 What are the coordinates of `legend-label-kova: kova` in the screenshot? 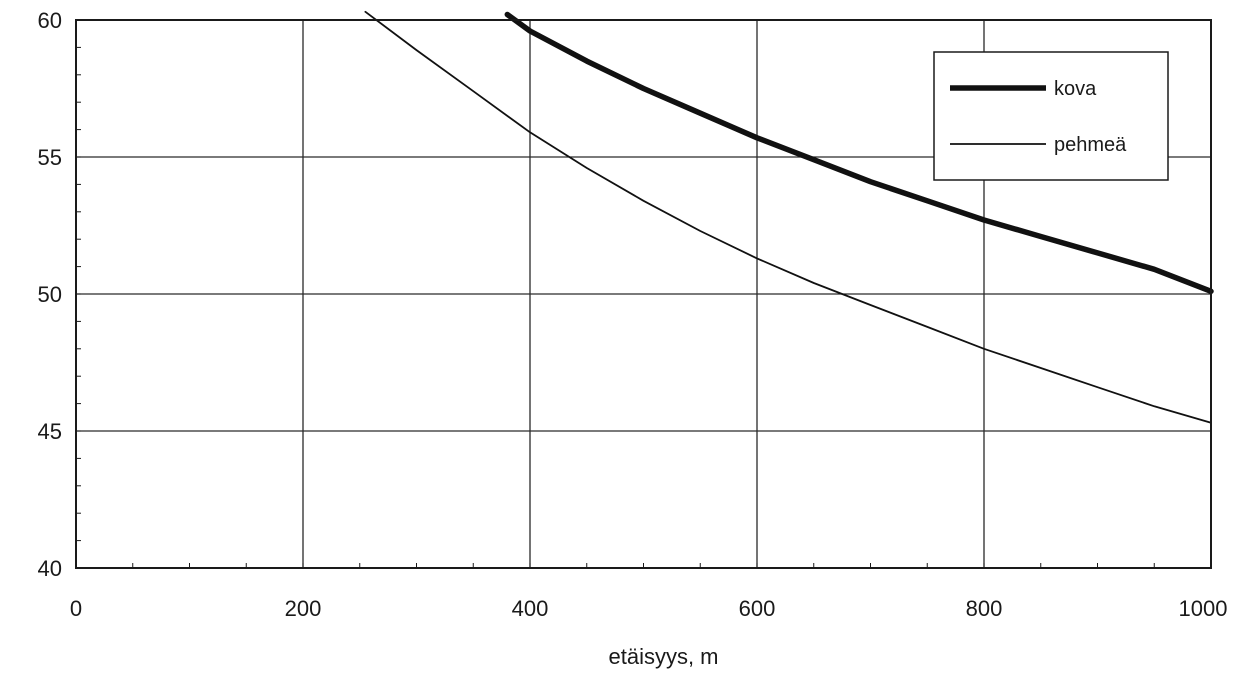 It's located at (1075, 89).